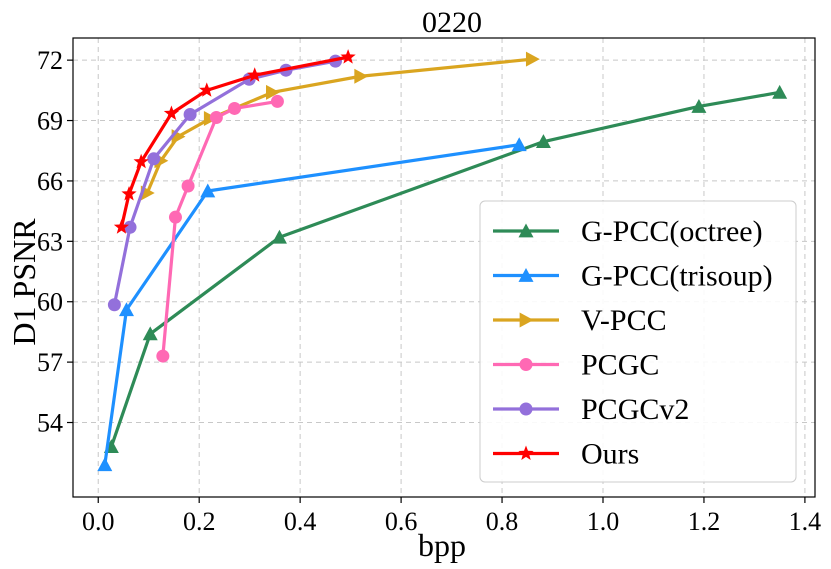 The height and width of the screenshot is (569, 831). I want to click on x-tick-label: 0.2, so click(199, 521).